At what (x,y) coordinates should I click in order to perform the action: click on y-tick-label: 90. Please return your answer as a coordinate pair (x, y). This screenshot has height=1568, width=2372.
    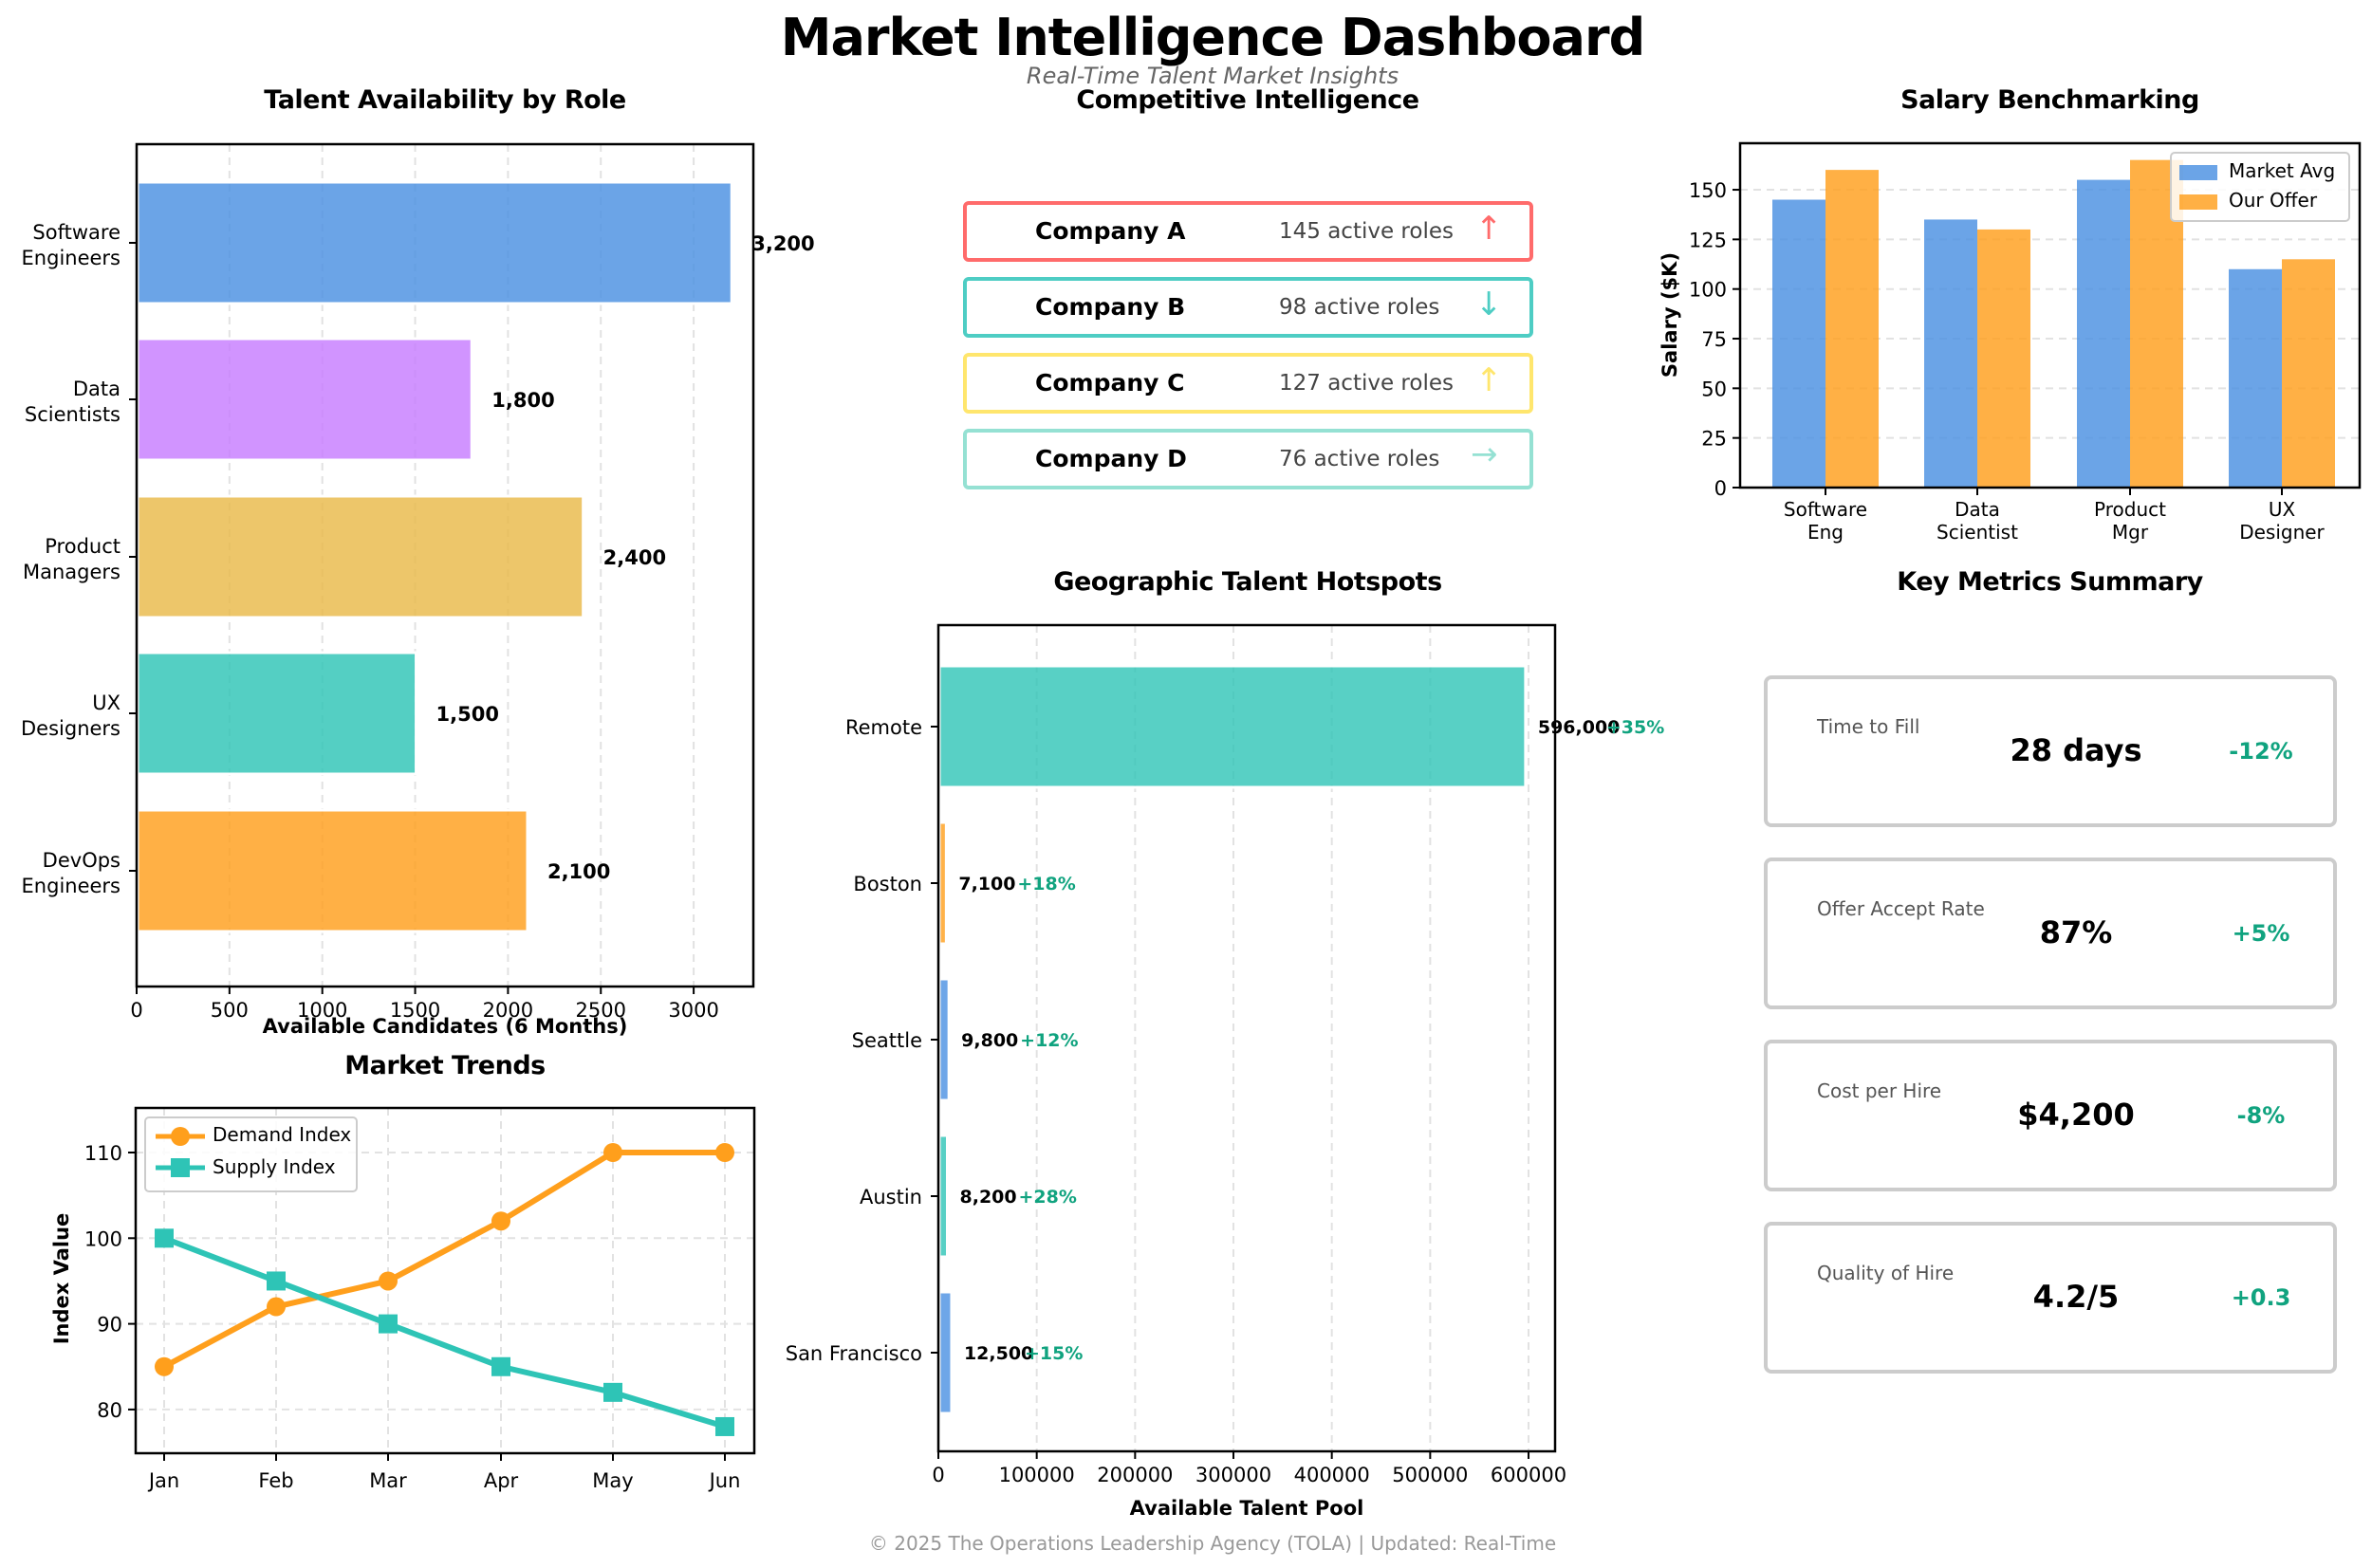
    Looking at the image, I should click on (109, 1326).